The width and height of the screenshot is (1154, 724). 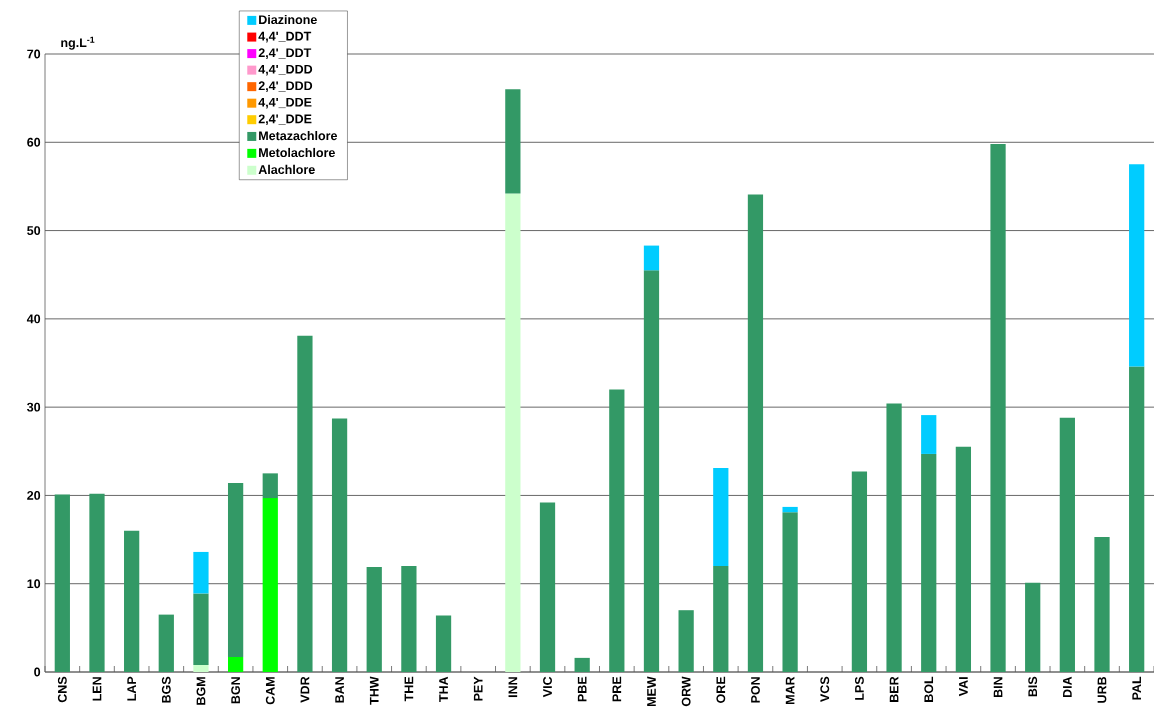 What do you see at coordinates (285, 103) in the screenshot?
I see `legend-label: 4,4'_DDE` at bounding box center [285, 103].